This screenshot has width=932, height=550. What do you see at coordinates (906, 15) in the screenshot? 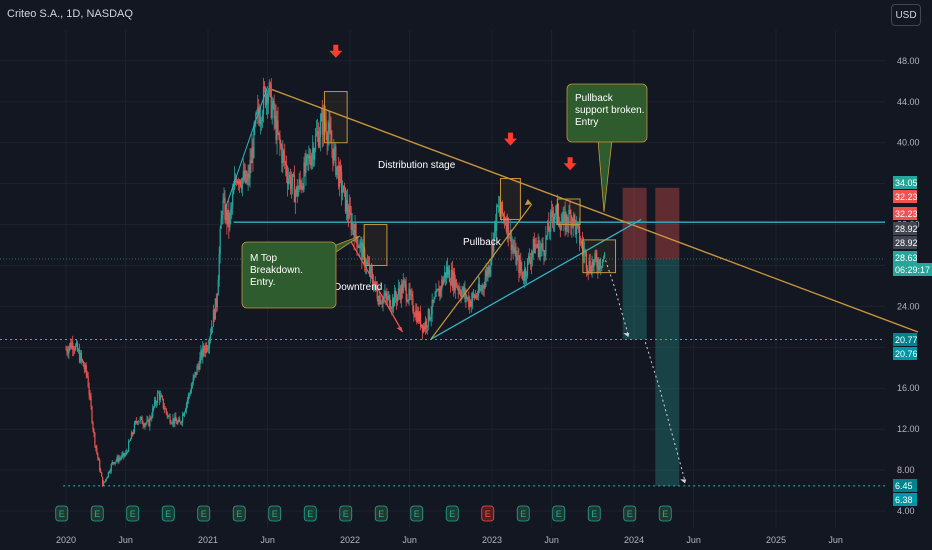
I see `currency-button: USD` at bounding box center [906, 15].